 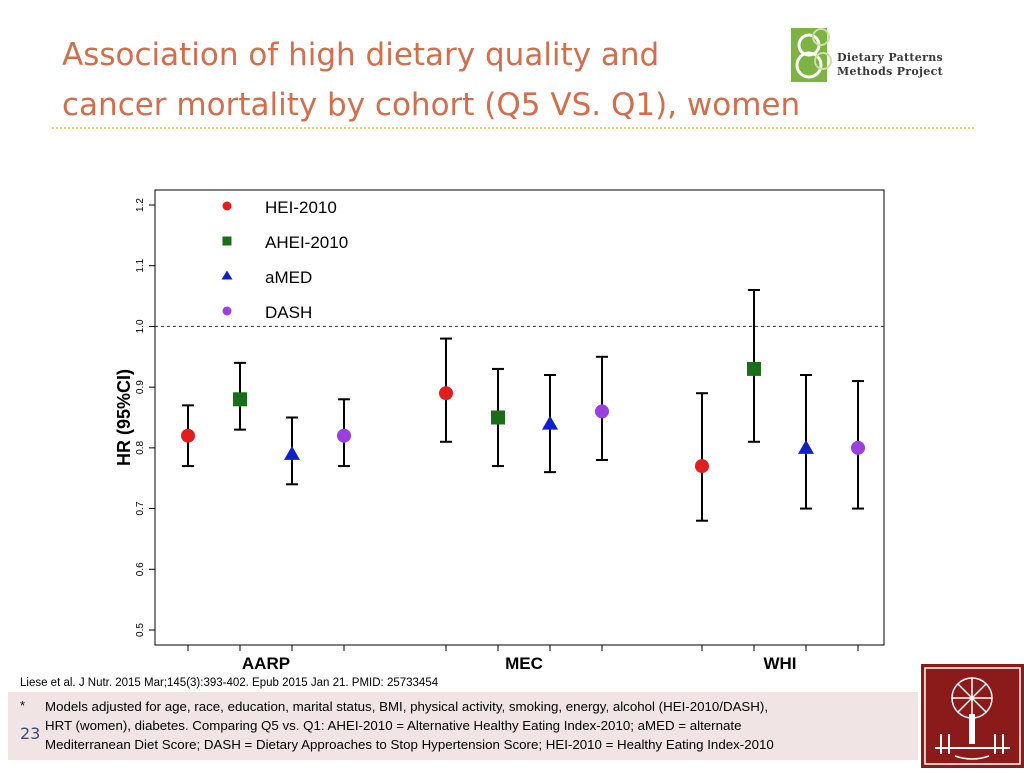 What do you see at coordinates (890, 57) in the screenshot?
I see `logo-text-line-1: Dietary Patterns` at bounding box center [890, 57].